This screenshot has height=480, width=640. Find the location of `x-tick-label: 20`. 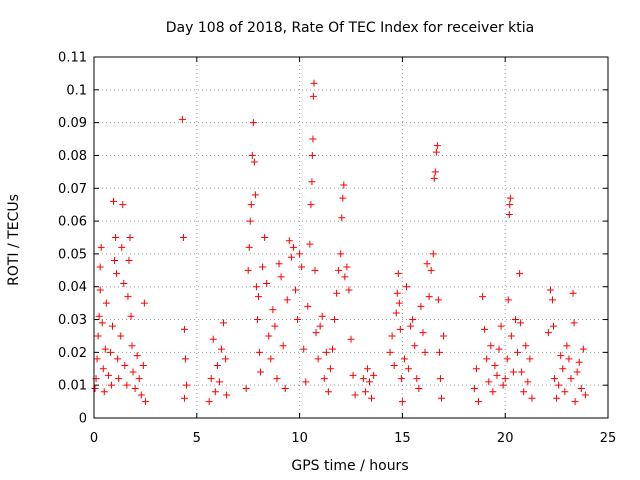

x-tick-label: 20 is located at coordinates (505, 438).